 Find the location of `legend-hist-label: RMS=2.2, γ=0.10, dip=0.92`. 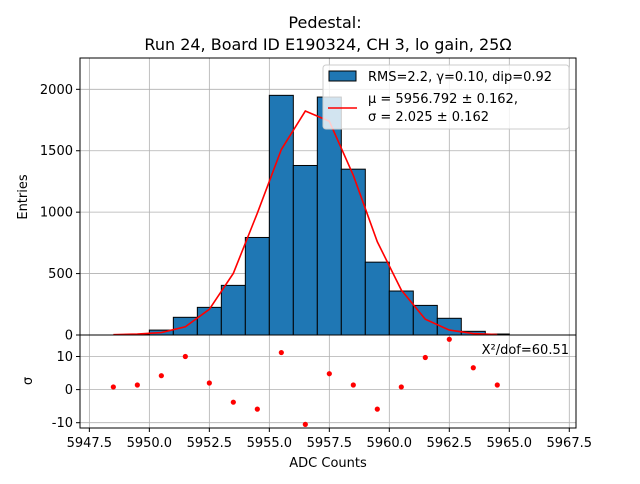

legend-hist-label: RMS=2.2, γ=0.10, dip=0.92 is located at coordinates (460, 77).